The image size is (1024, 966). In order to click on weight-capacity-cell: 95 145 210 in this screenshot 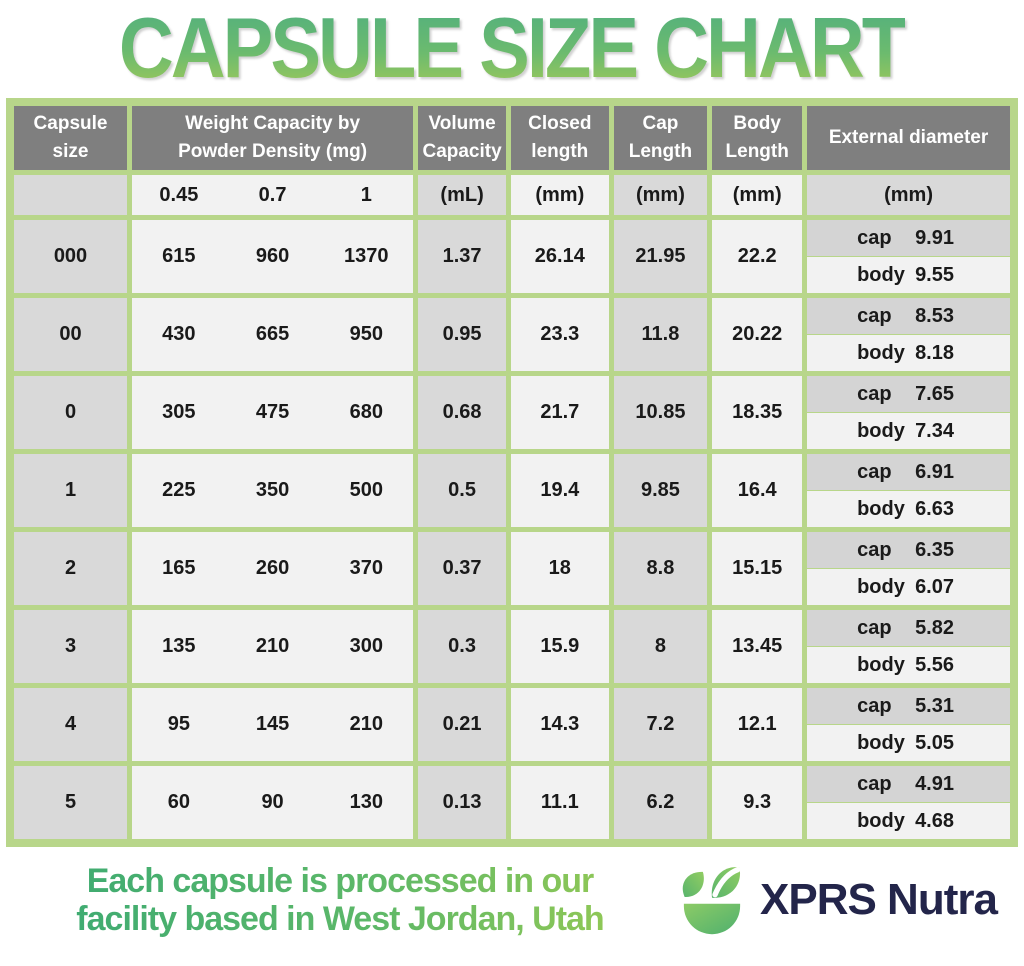, I will do `click(273, 724)`.